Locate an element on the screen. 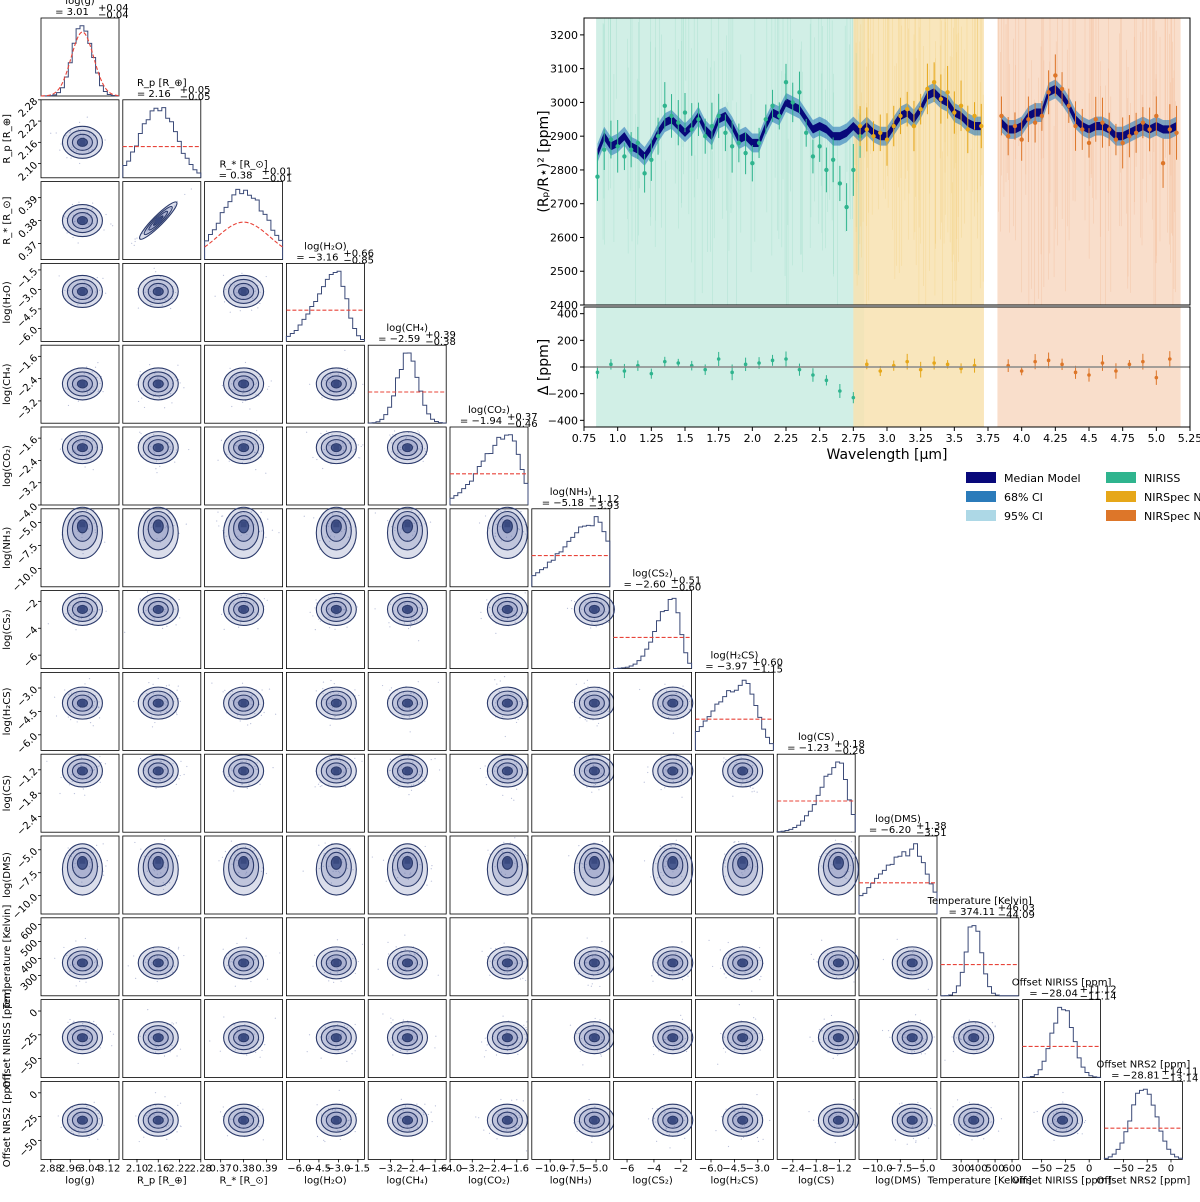 The image size is (1200, 1202). param-sub-5: −0.46 is located at coordinates (522, 424).